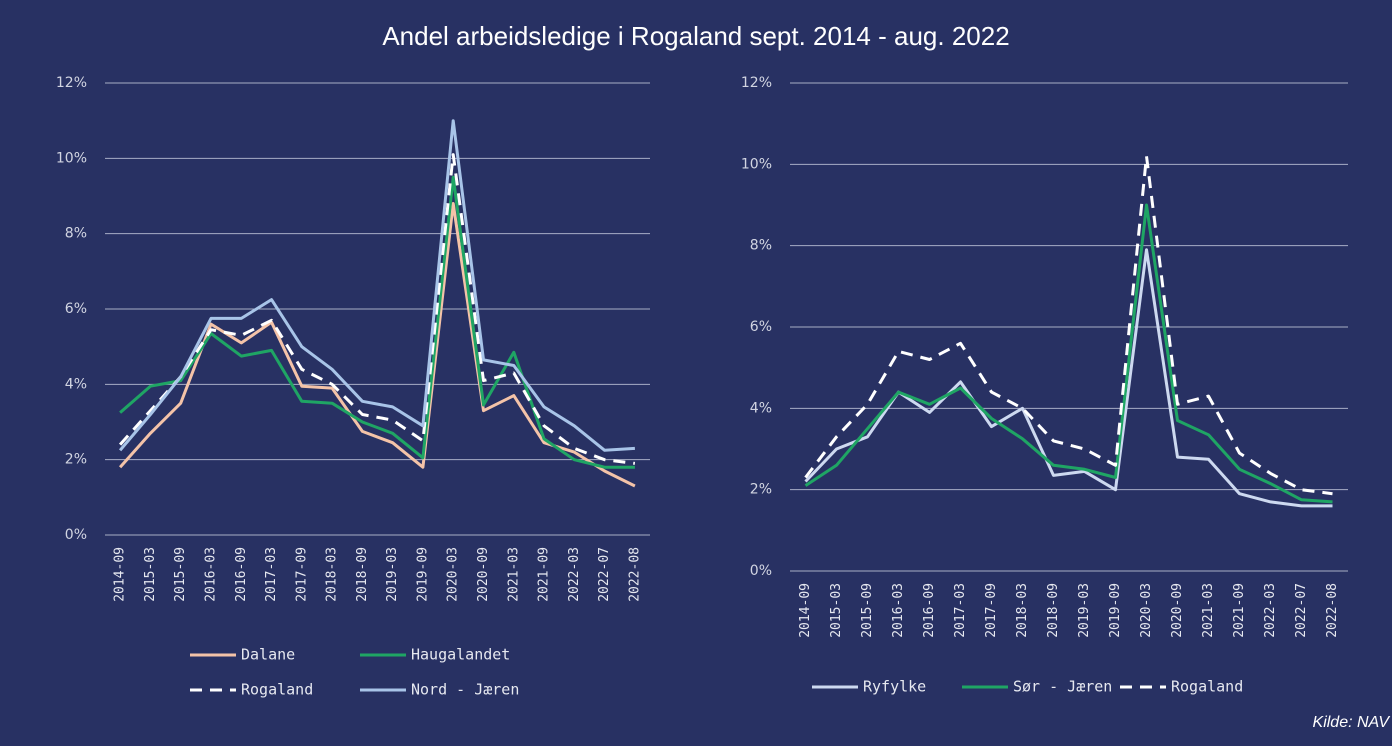  I want to click on legend-label: Haugalandet, so click(460, 655).